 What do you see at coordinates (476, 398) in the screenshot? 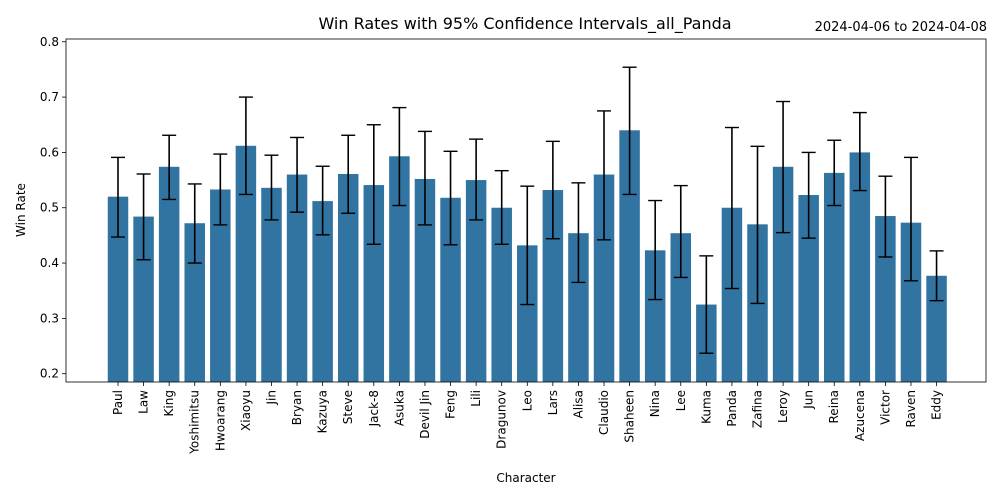
I see `x-tick-label: Lili` at bounding box center [476, 398].